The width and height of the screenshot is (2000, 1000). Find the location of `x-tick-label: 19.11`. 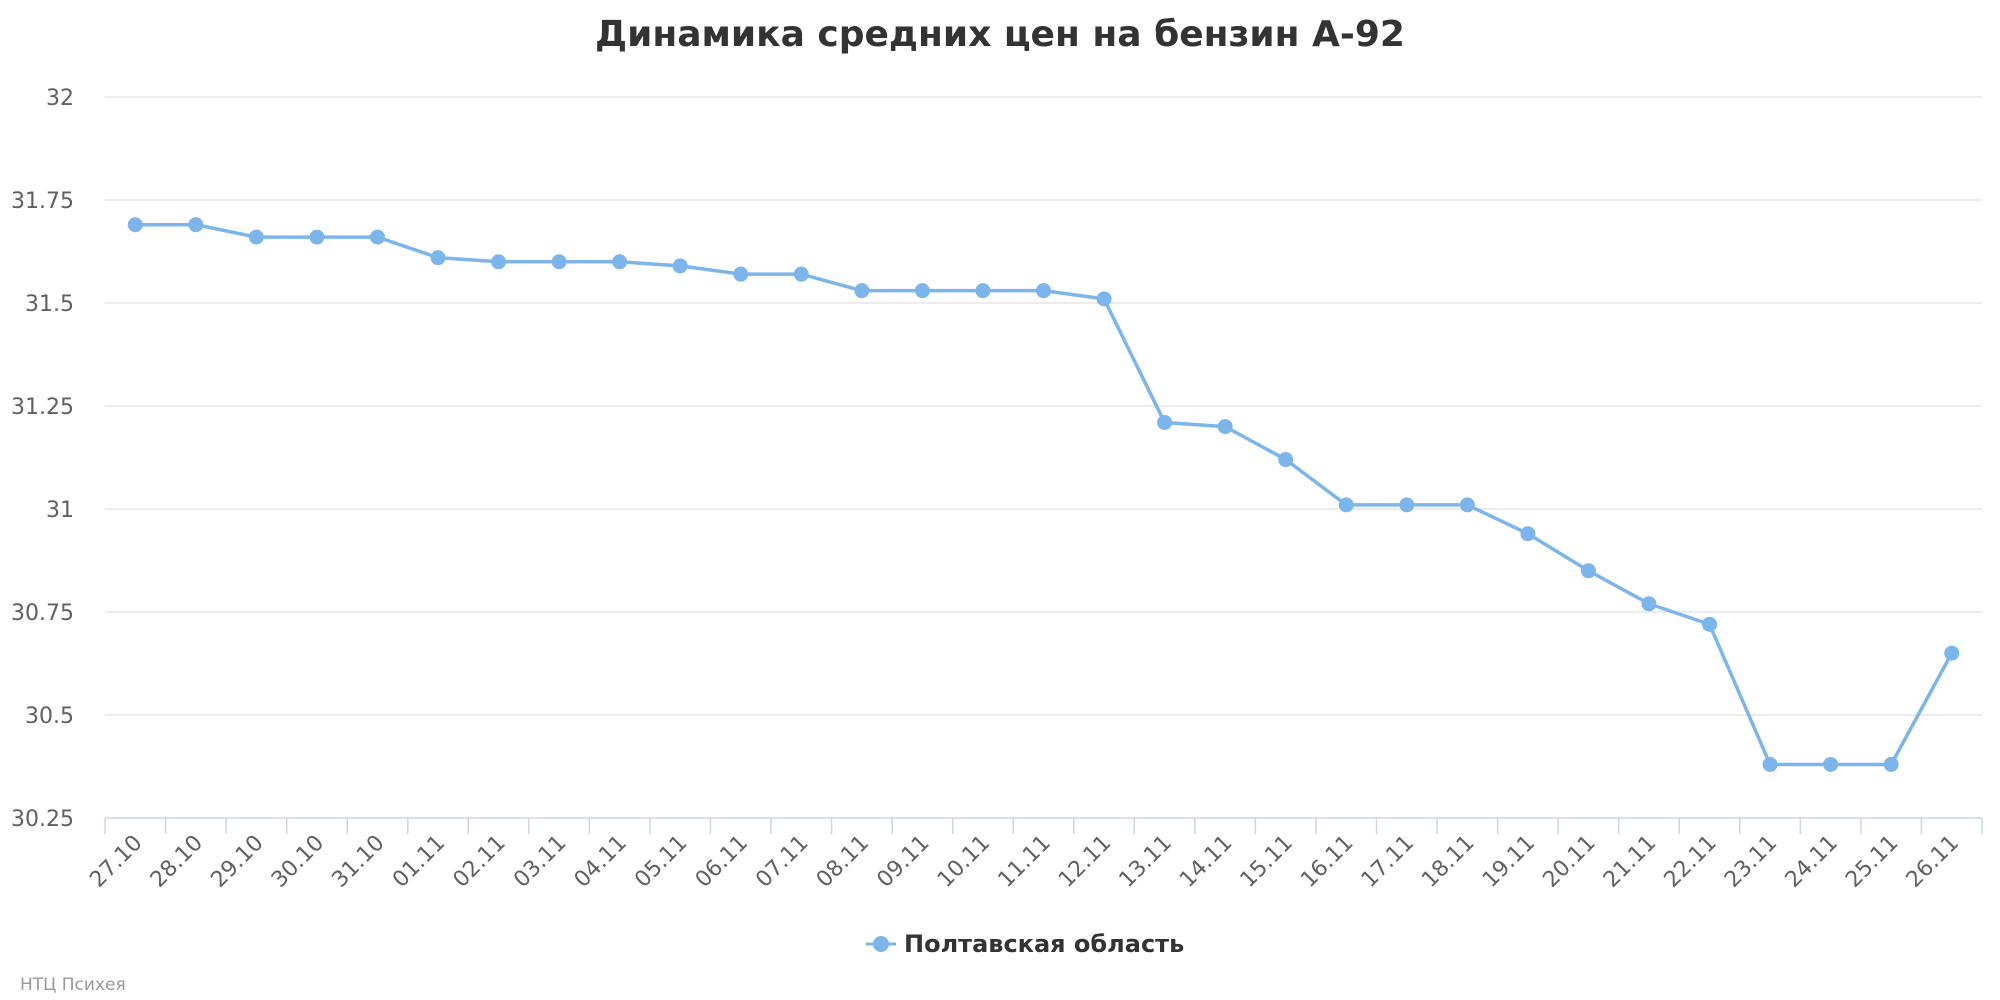

x-tick-label: 19.11 is located at coordinates (1509, 862).